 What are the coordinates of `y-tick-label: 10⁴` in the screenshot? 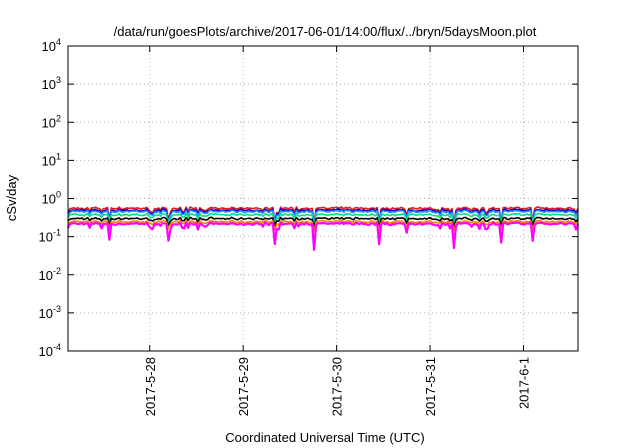 It's located at (51, 45).